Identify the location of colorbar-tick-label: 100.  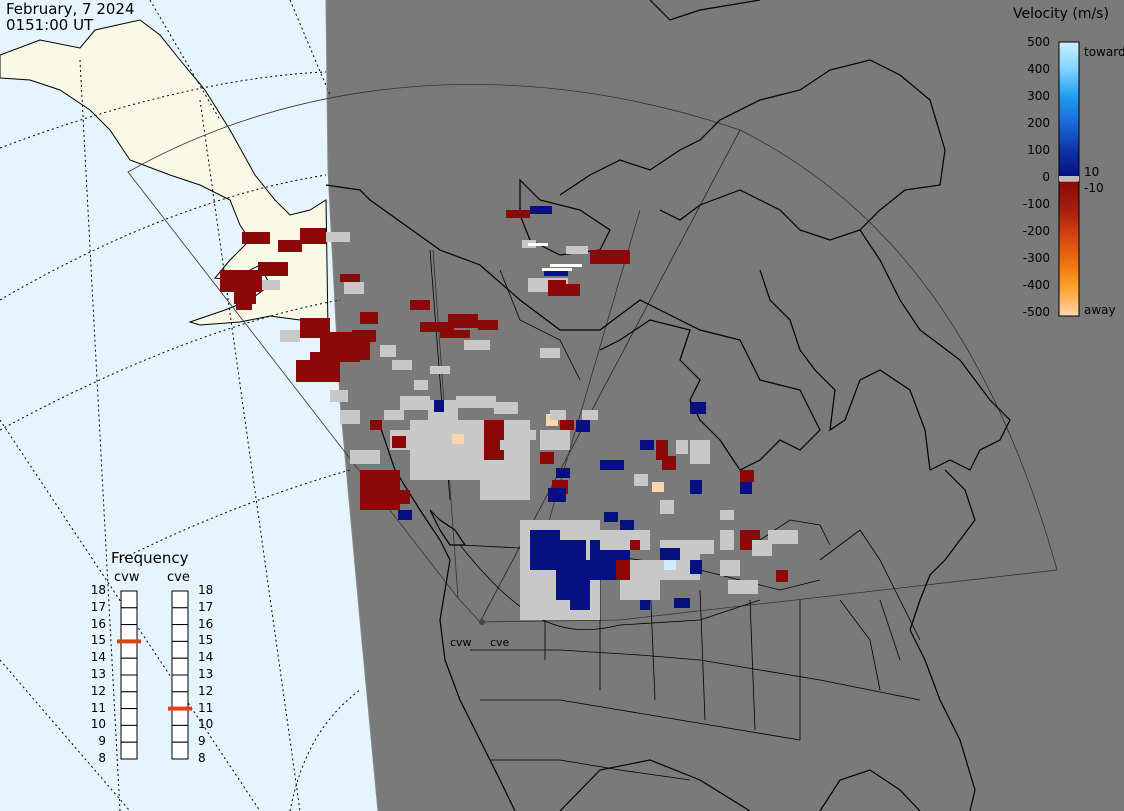
(1038, 150).